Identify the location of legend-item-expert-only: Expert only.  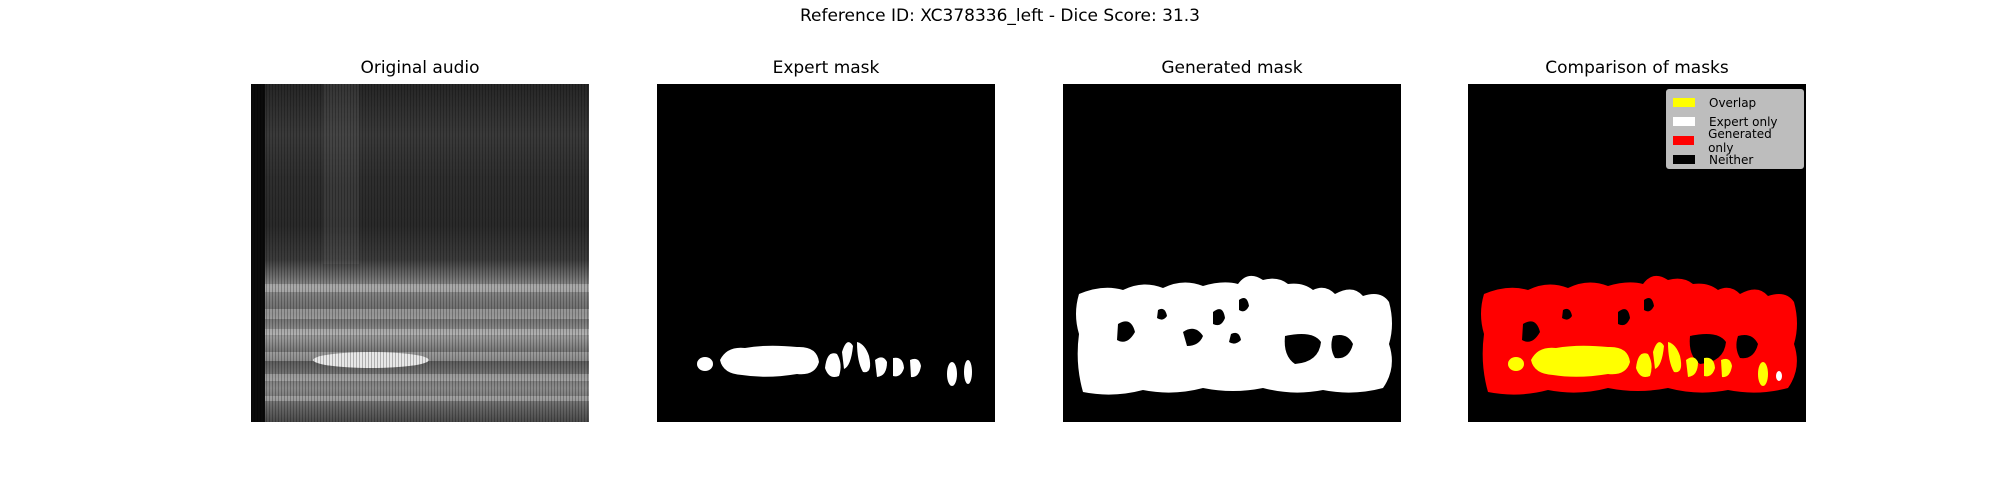
(1735, 121).